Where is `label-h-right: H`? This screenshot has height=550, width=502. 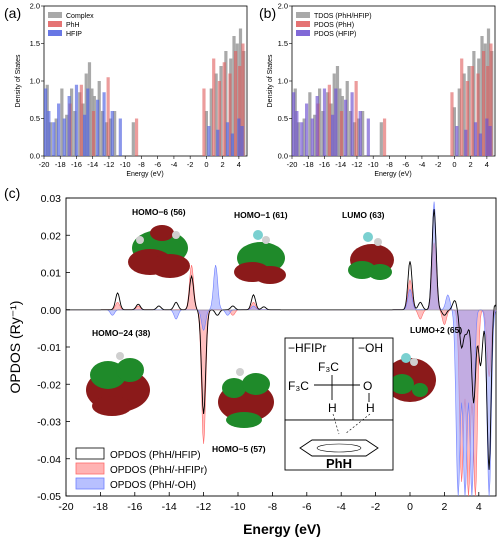
label-h-right: H is located at coordinates (370, 408).